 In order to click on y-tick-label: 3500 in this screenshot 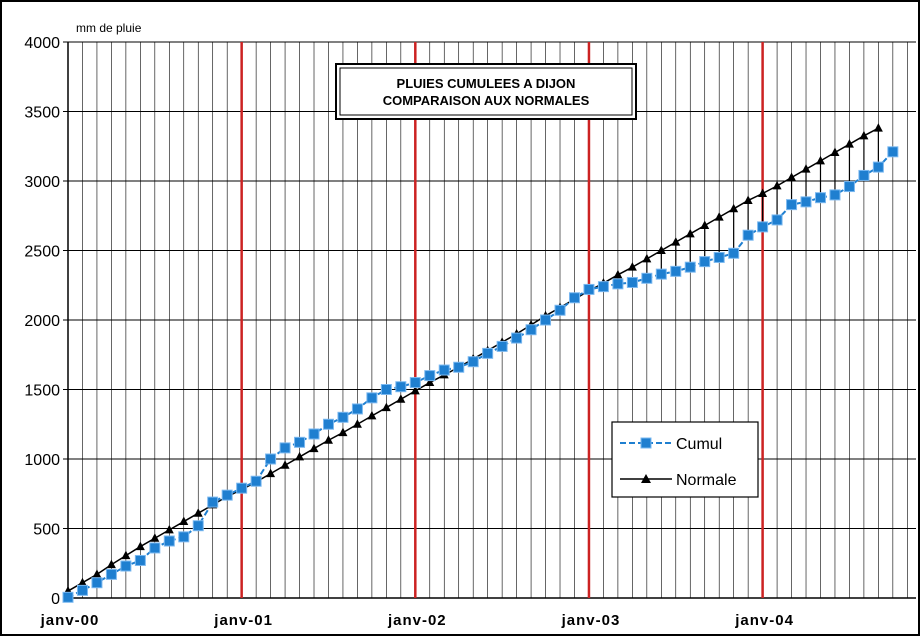, I will do `click(42, 113)`.